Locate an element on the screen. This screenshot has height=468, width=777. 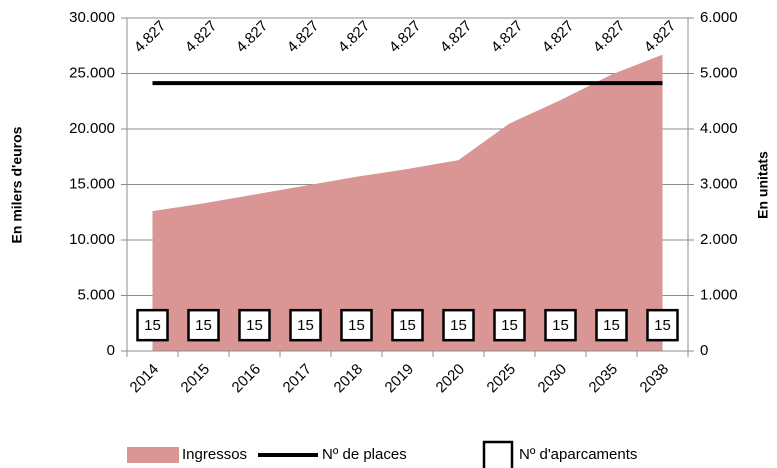
y2-tick-label: 6.000 is located at coordinates (719, 17).